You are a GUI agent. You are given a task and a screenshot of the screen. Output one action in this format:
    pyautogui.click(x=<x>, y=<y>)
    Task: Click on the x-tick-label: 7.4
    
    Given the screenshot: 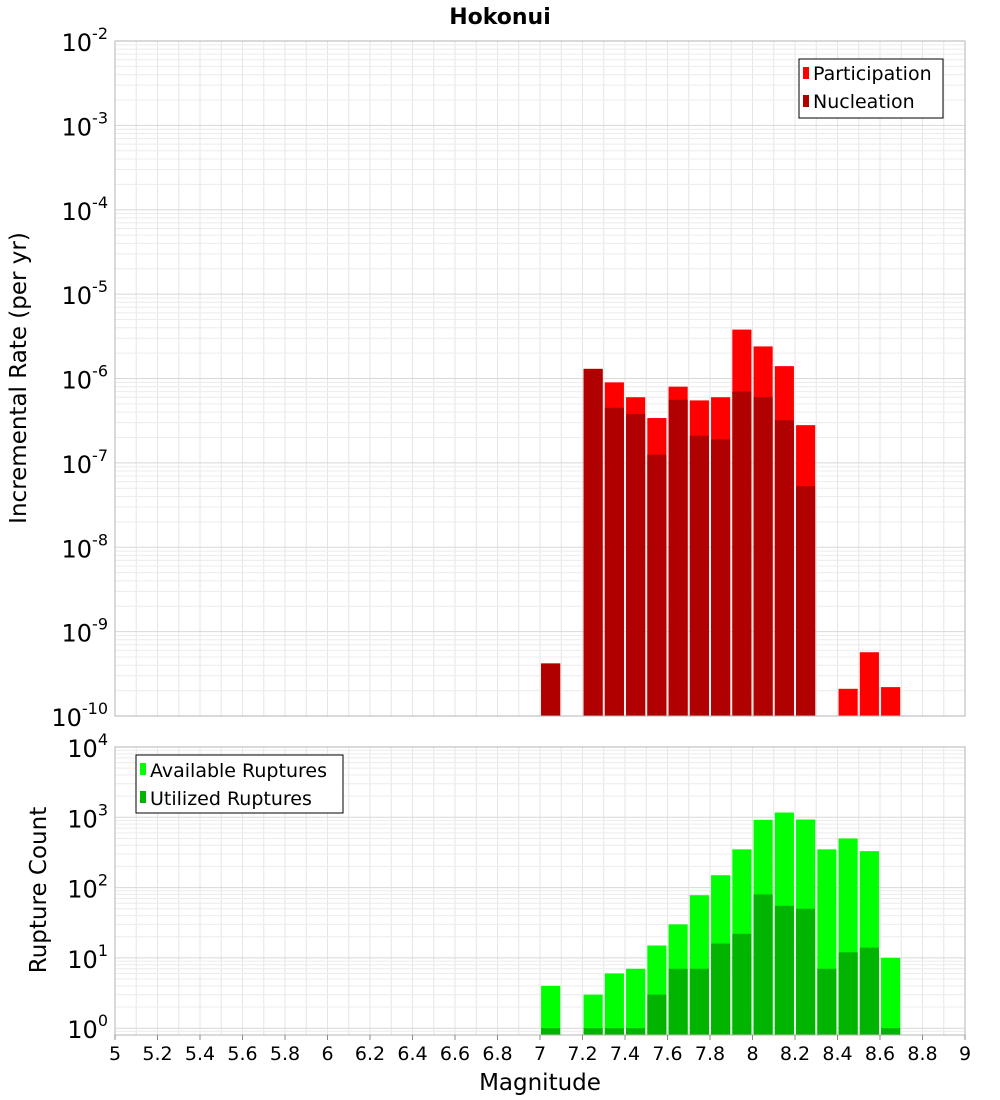 What is the action you would take?
    pyautogui.click(x=625, y=1054)
    